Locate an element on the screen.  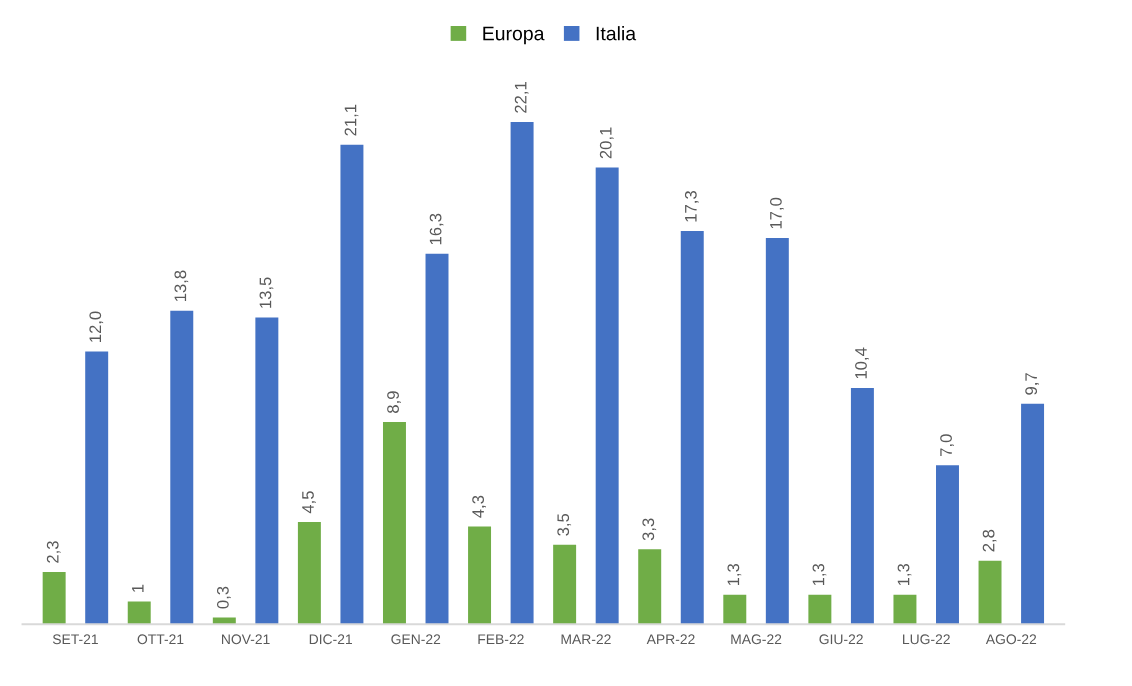
data-label: 13,5 is located at coordinates (266, 292).